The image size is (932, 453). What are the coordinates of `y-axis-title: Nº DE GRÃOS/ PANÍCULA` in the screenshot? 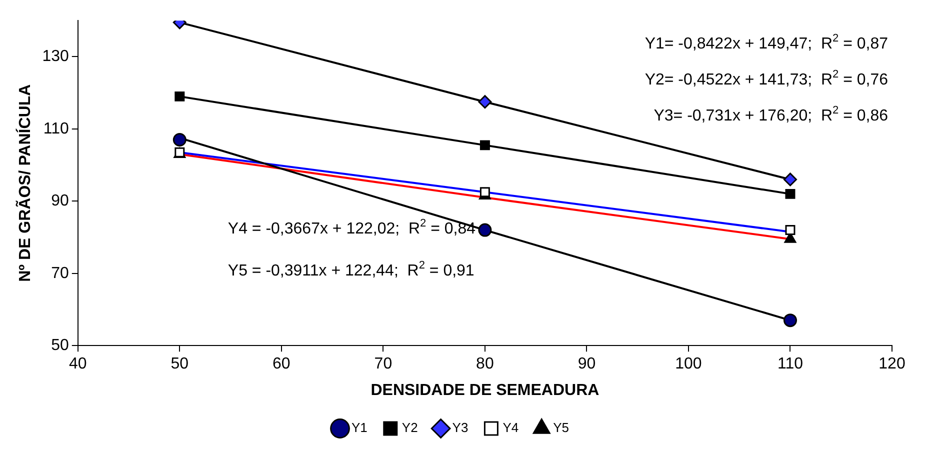 It's located at (24, 183).